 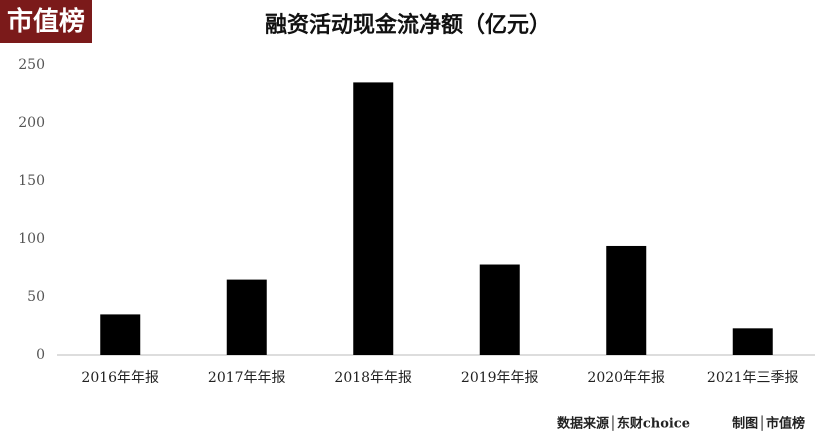 I want to click on logo-box, so click(x=46, y=21).